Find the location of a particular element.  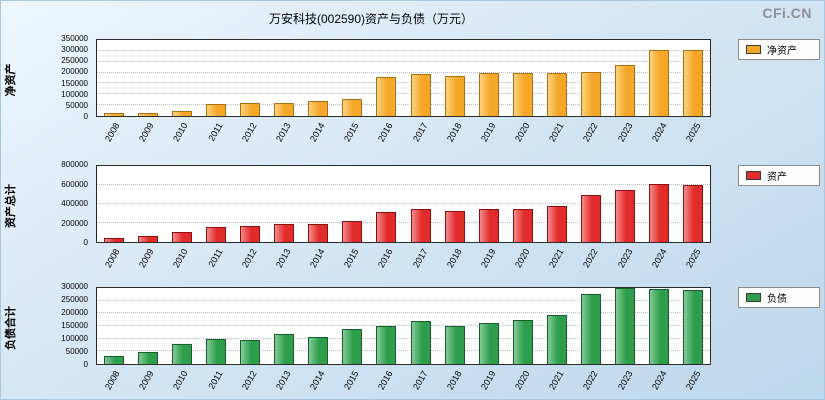

plot-area-total-assets is located at coordinates (403, 204).